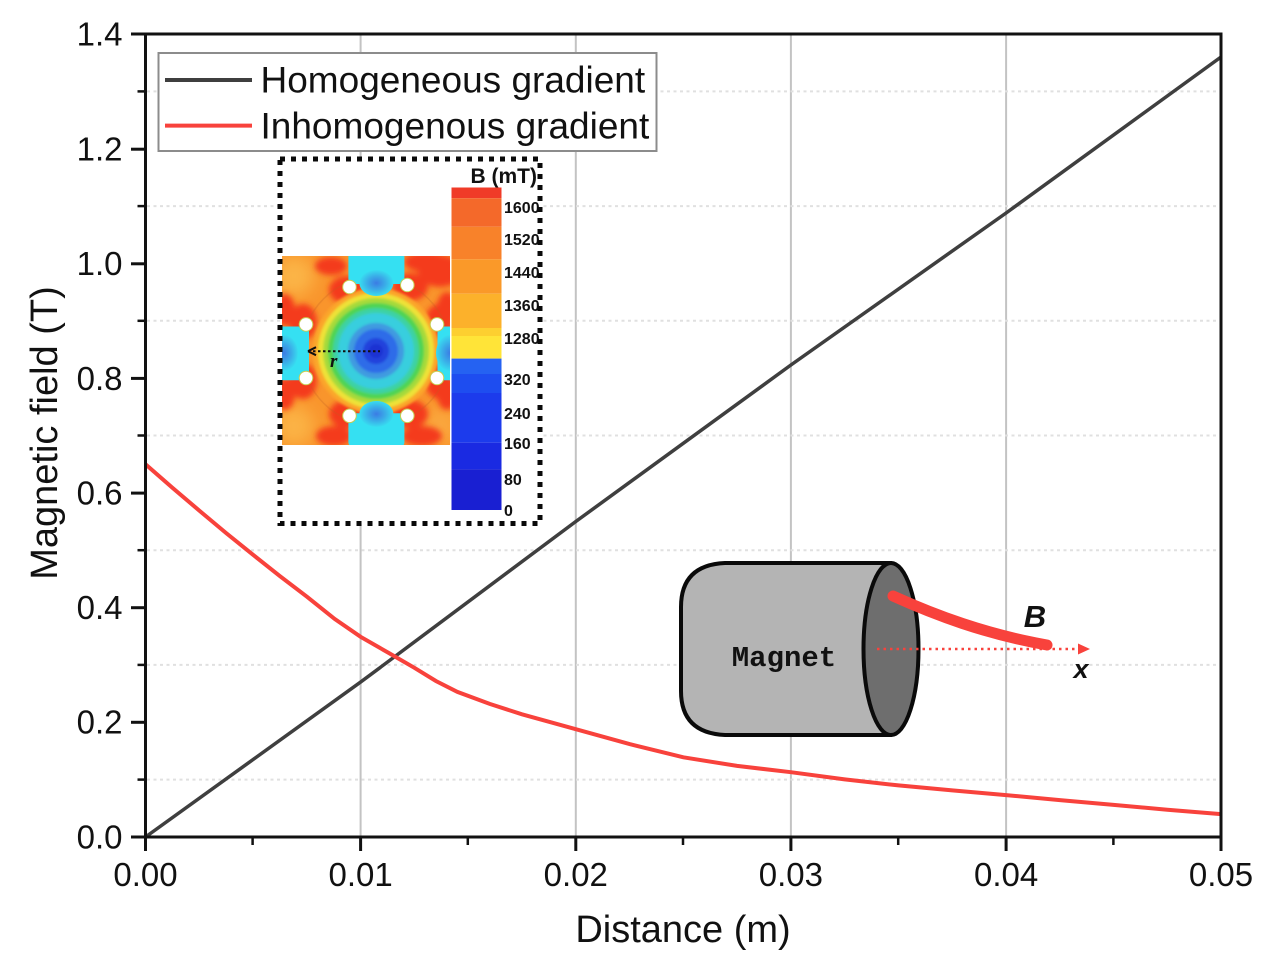  Describe the element at coordinates (100, 607) in the screenshot. I see `svg-text: 0.4` at that location.